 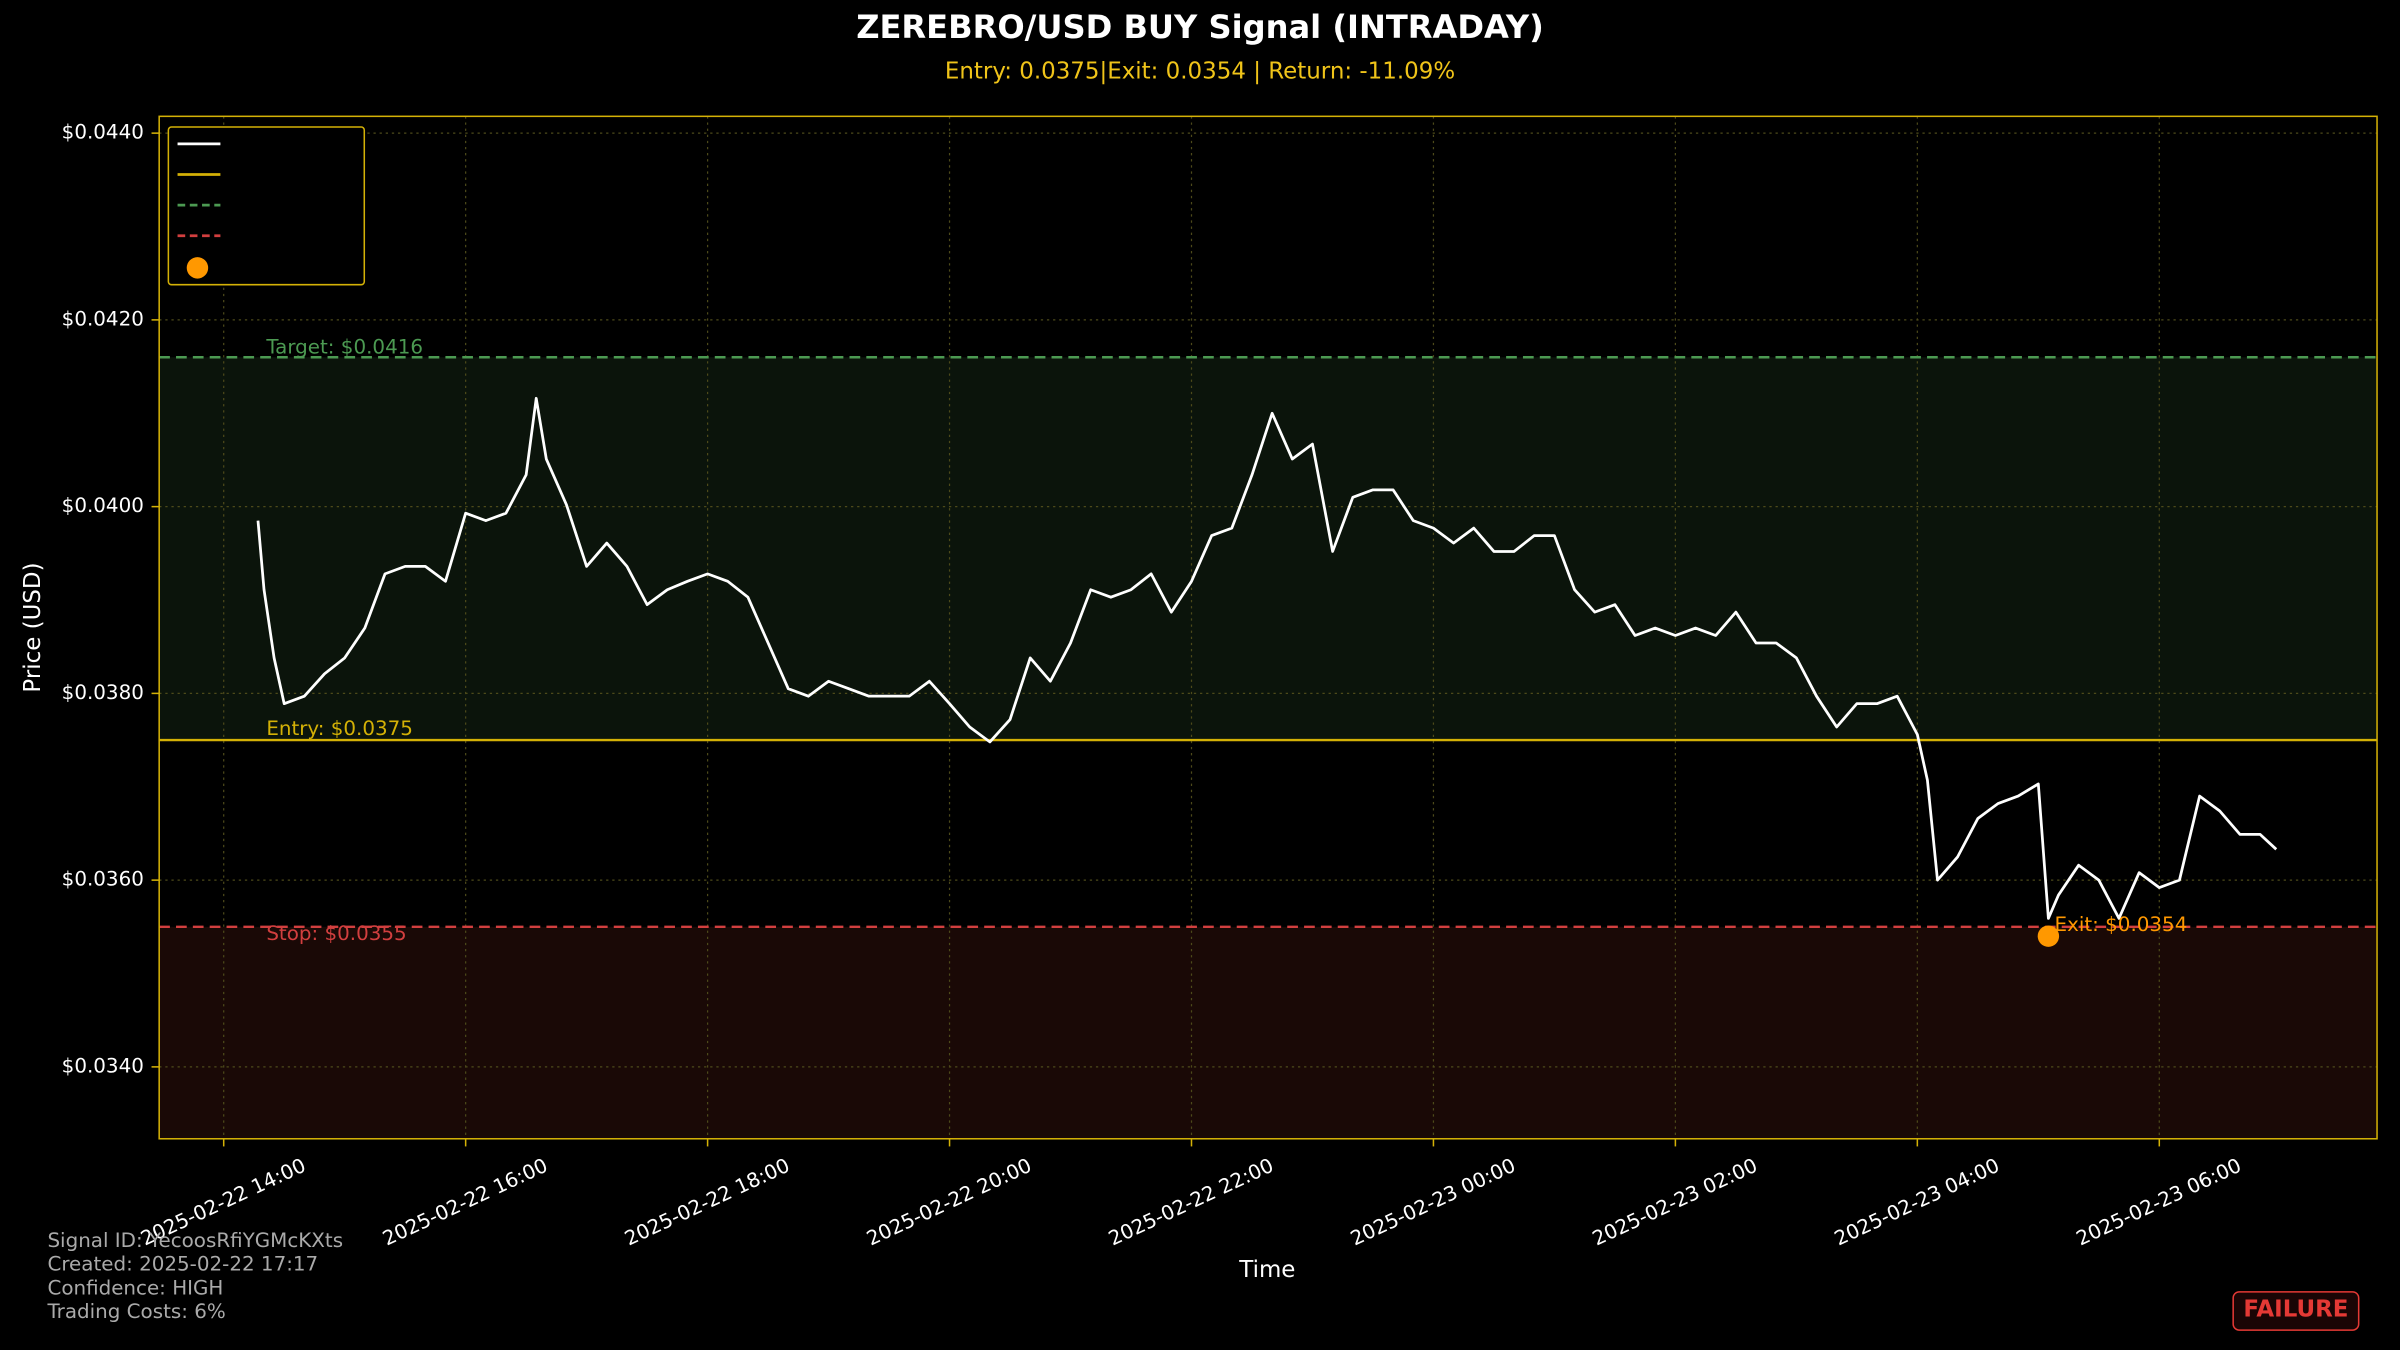 I want to click on status-badge: FAILURE, so click(x=2295, y=1310).